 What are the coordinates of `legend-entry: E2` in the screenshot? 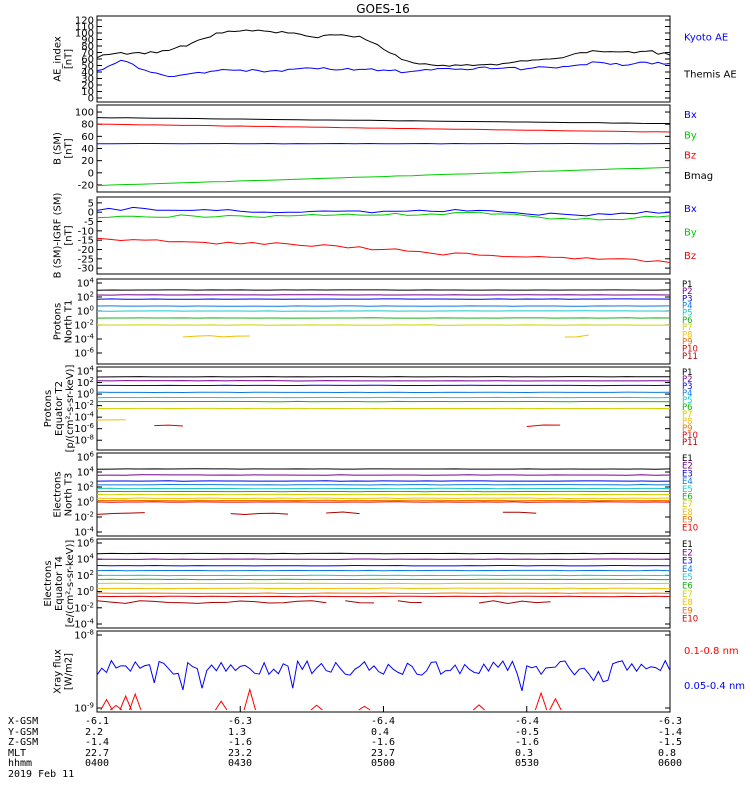 It's located at (687, 553).